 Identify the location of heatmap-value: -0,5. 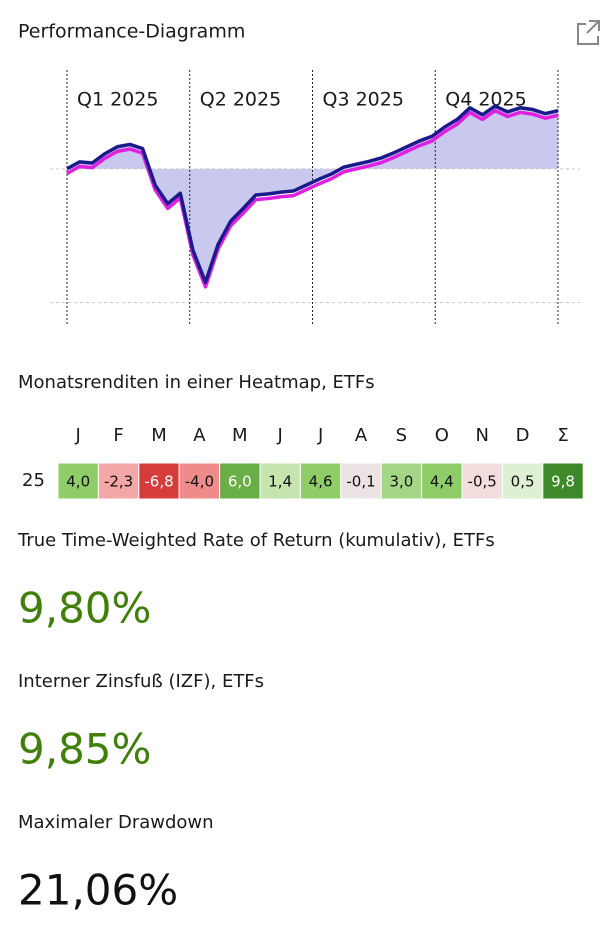
(482, 482).